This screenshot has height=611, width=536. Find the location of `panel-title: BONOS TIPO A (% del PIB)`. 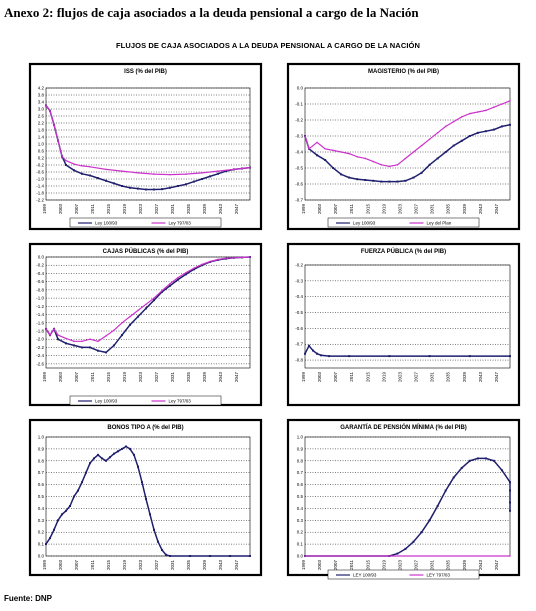

panel-title: BONOS TIPO A (% del PIB) is located at coordinates (145, 428).